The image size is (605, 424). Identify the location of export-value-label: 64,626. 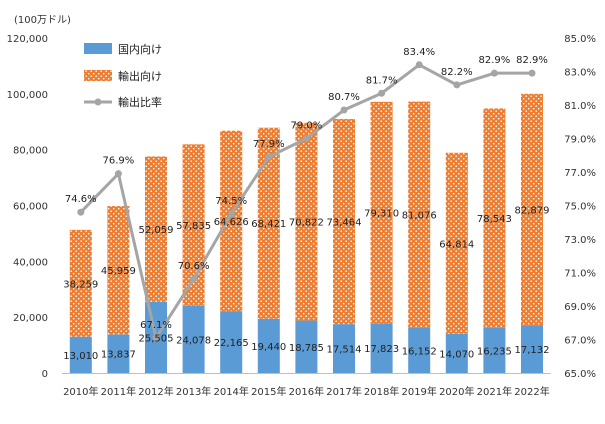
(231, 222).